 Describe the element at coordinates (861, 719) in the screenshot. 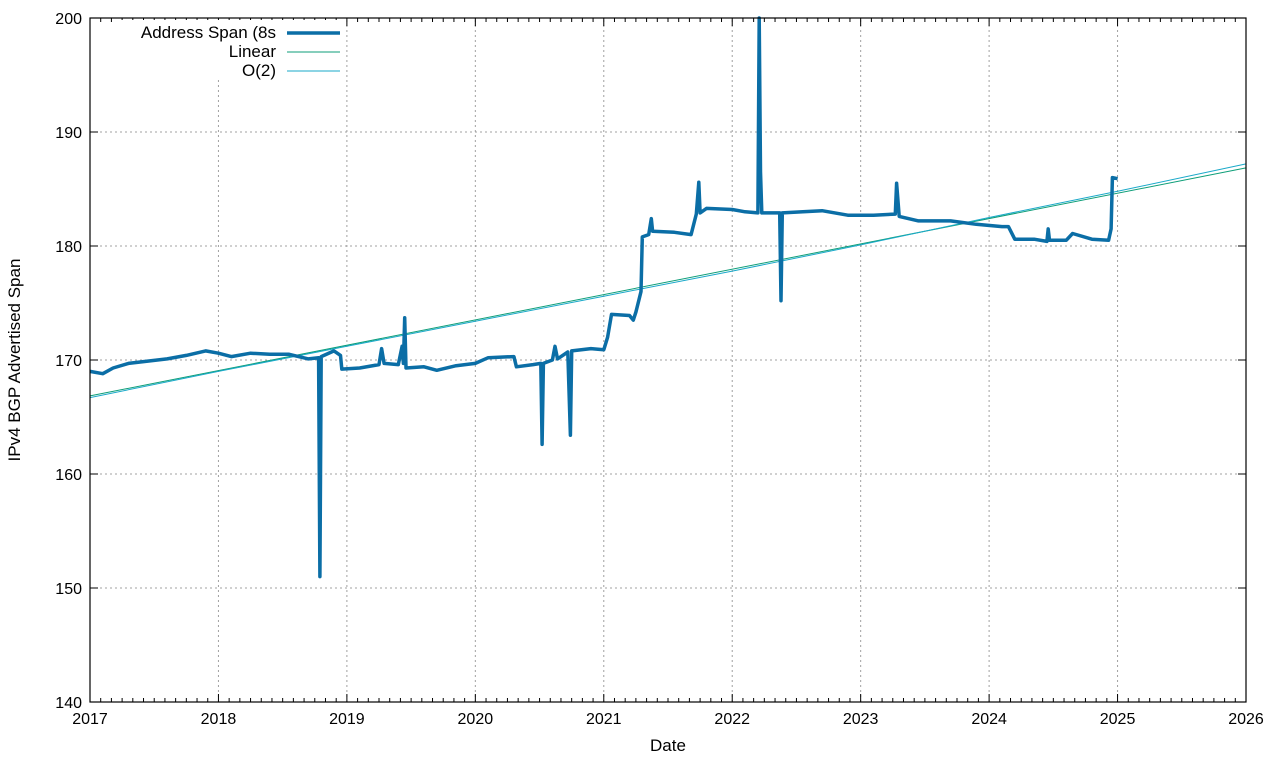

I see `x-tick-label: 2023` at that location.